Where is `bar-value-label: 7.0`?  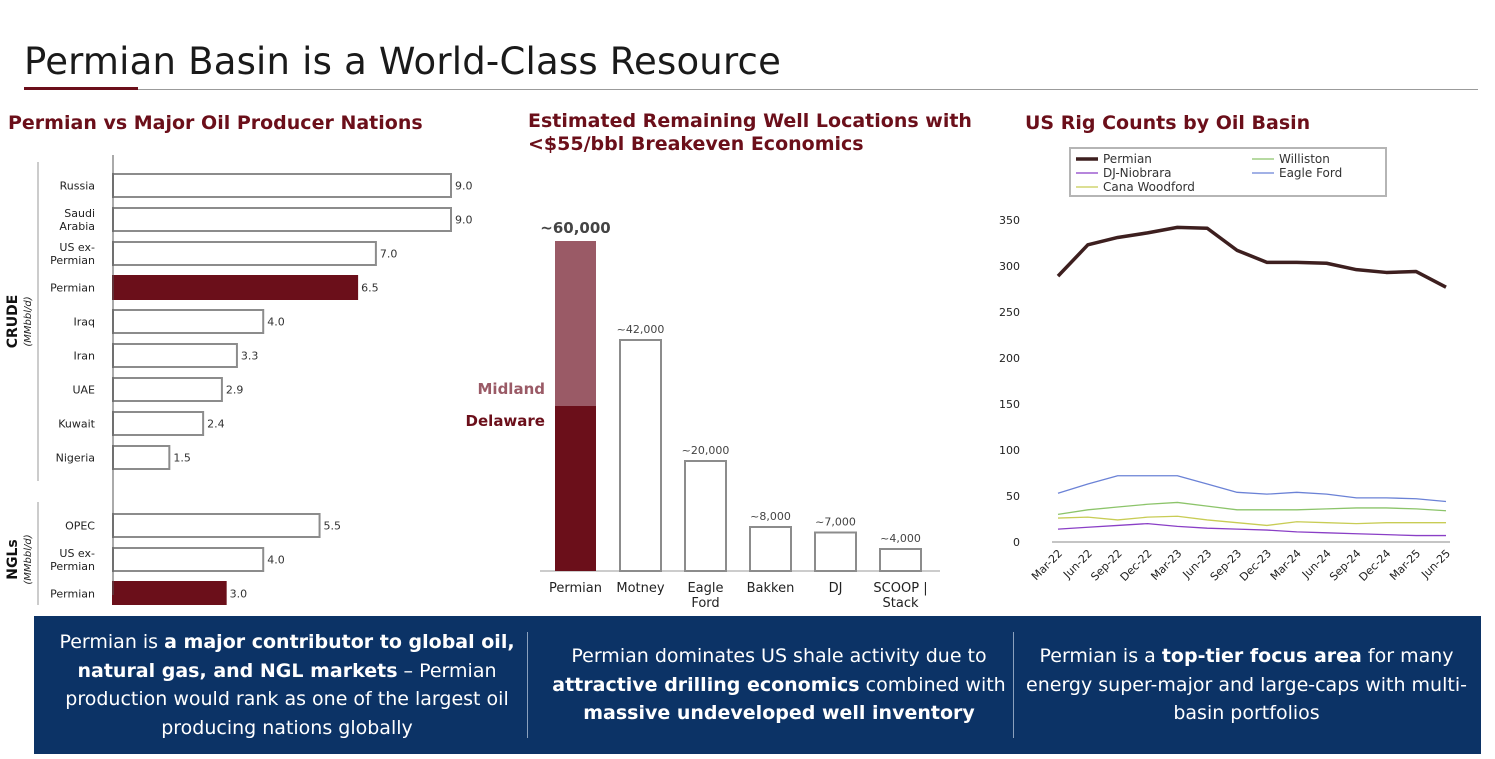
bar-value-label: 7.0 is located at coordinates (389, 254).